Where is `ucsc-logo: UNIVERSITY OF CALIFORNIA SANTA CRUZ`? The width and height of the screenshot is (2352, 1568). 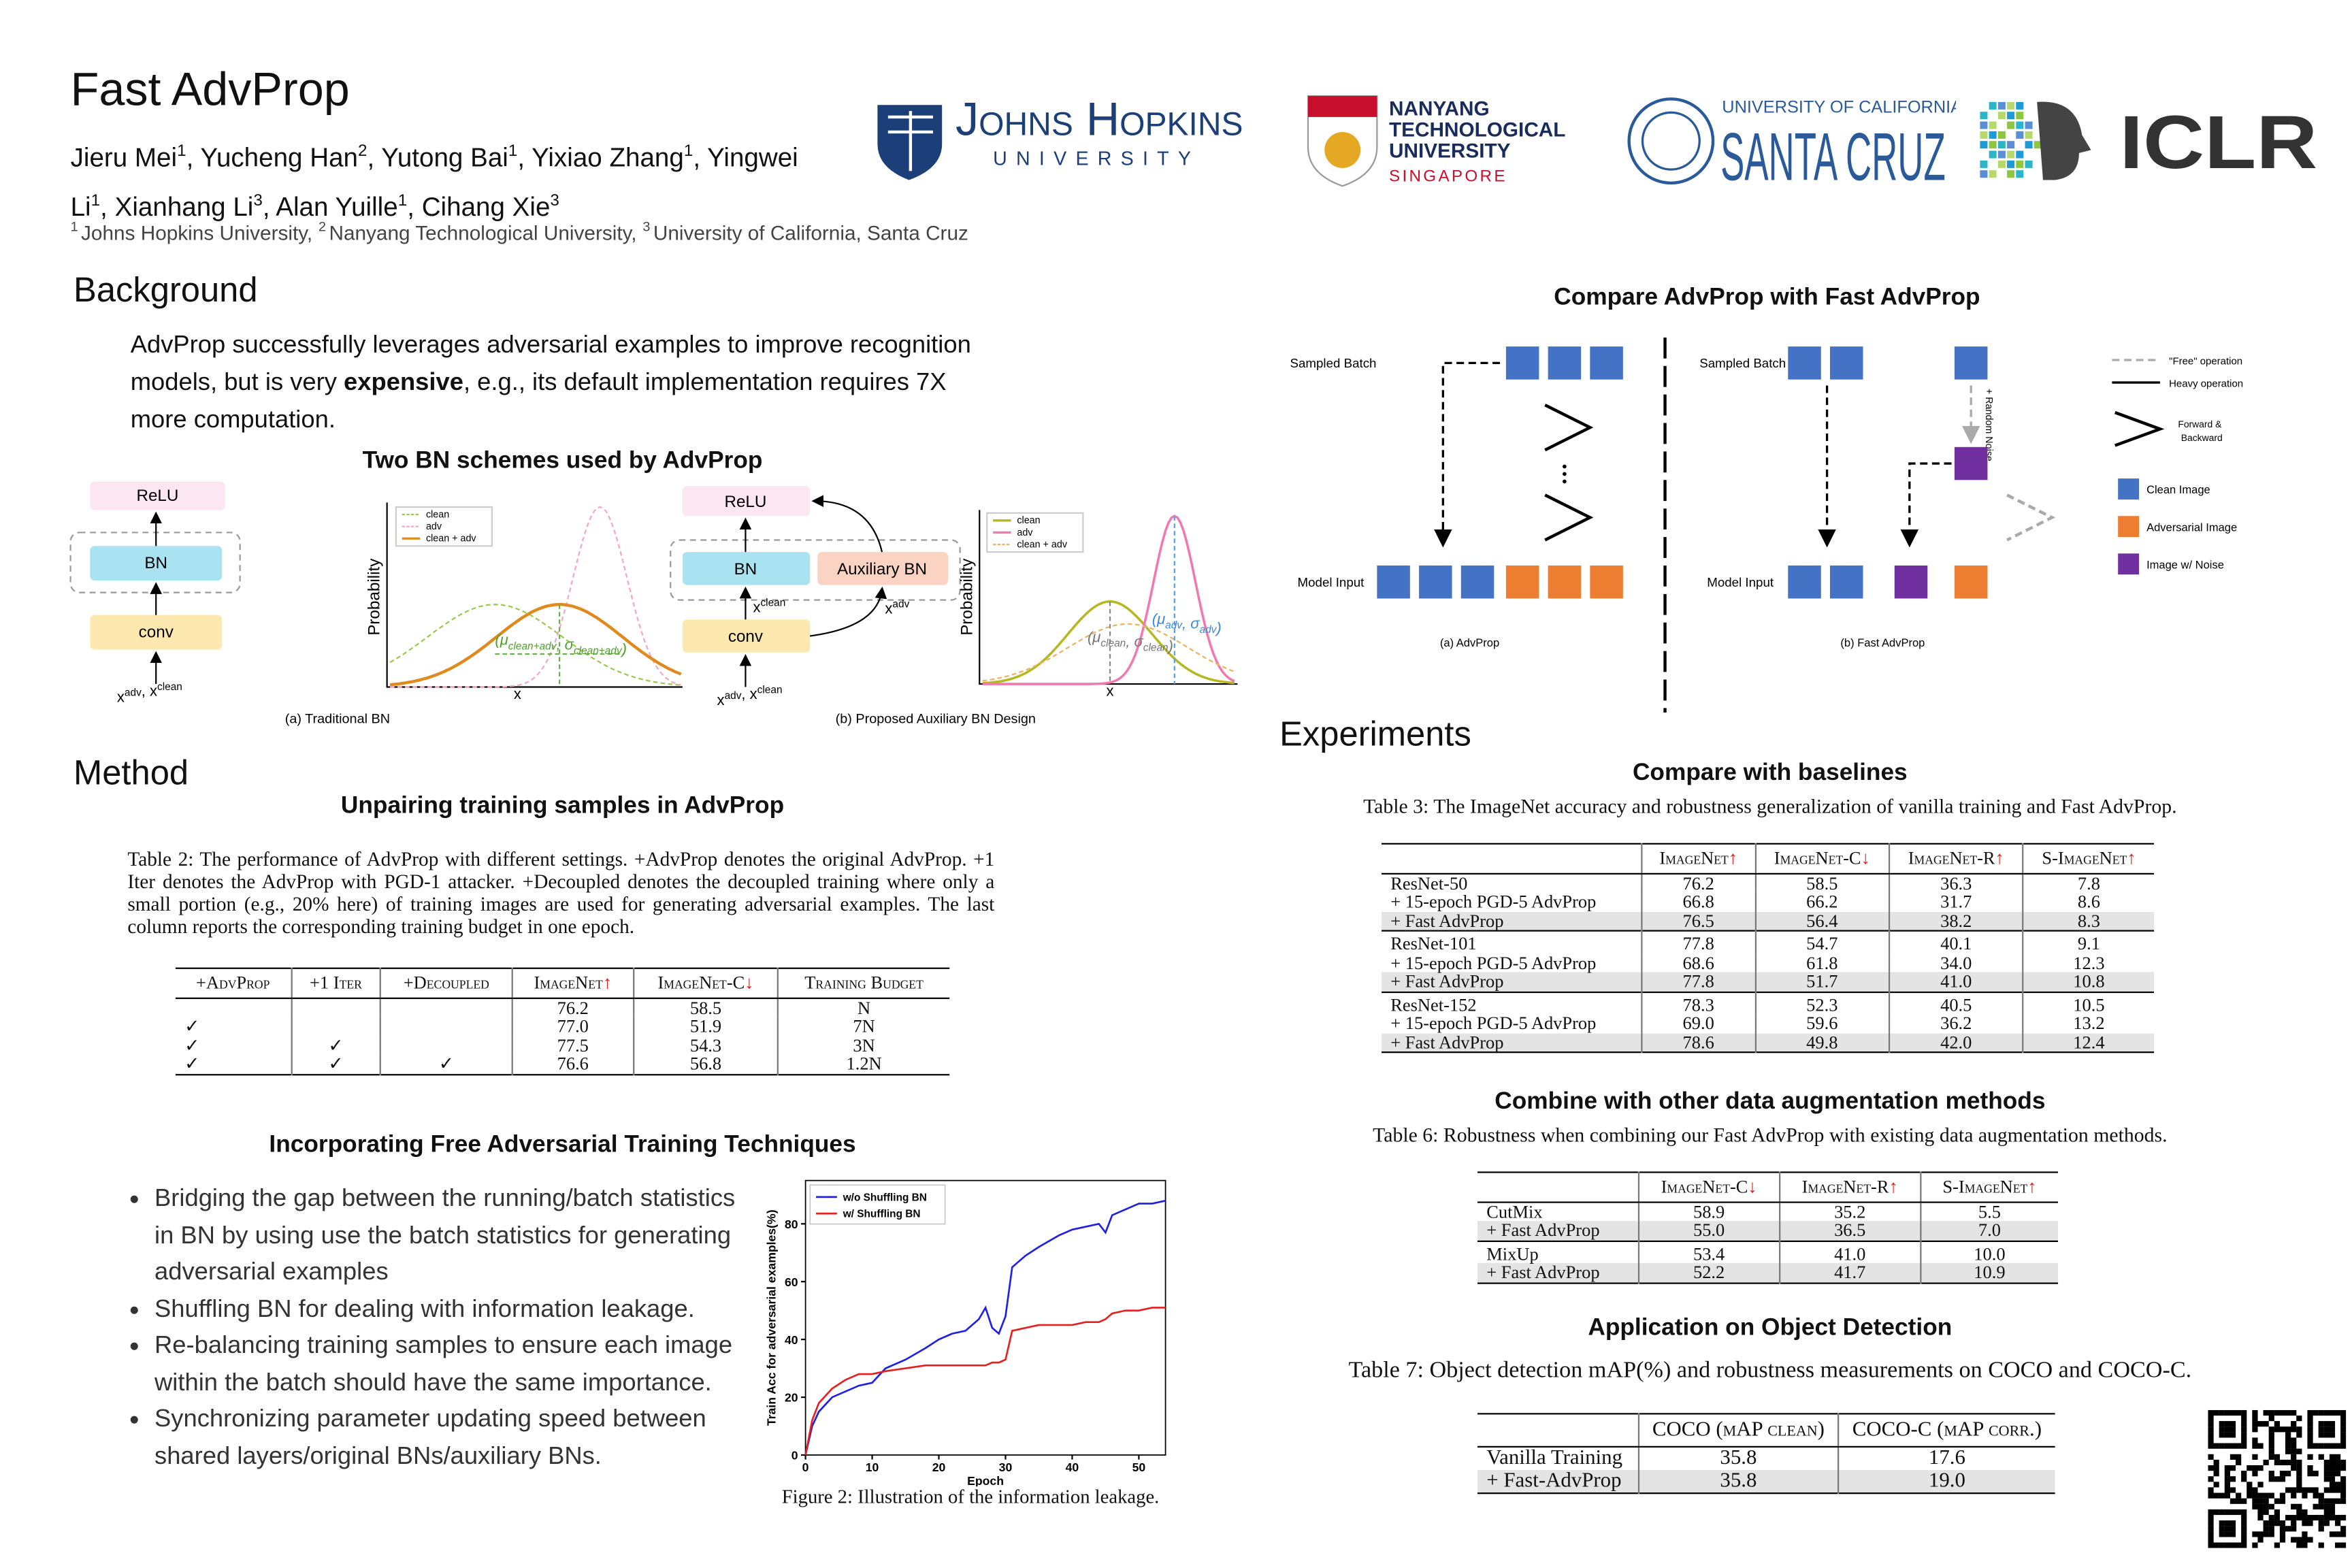
ucsc-logo: UNIVERSITY OF CALIFORNIA SANTA CRUZ is located at coordinates (1792, 144).